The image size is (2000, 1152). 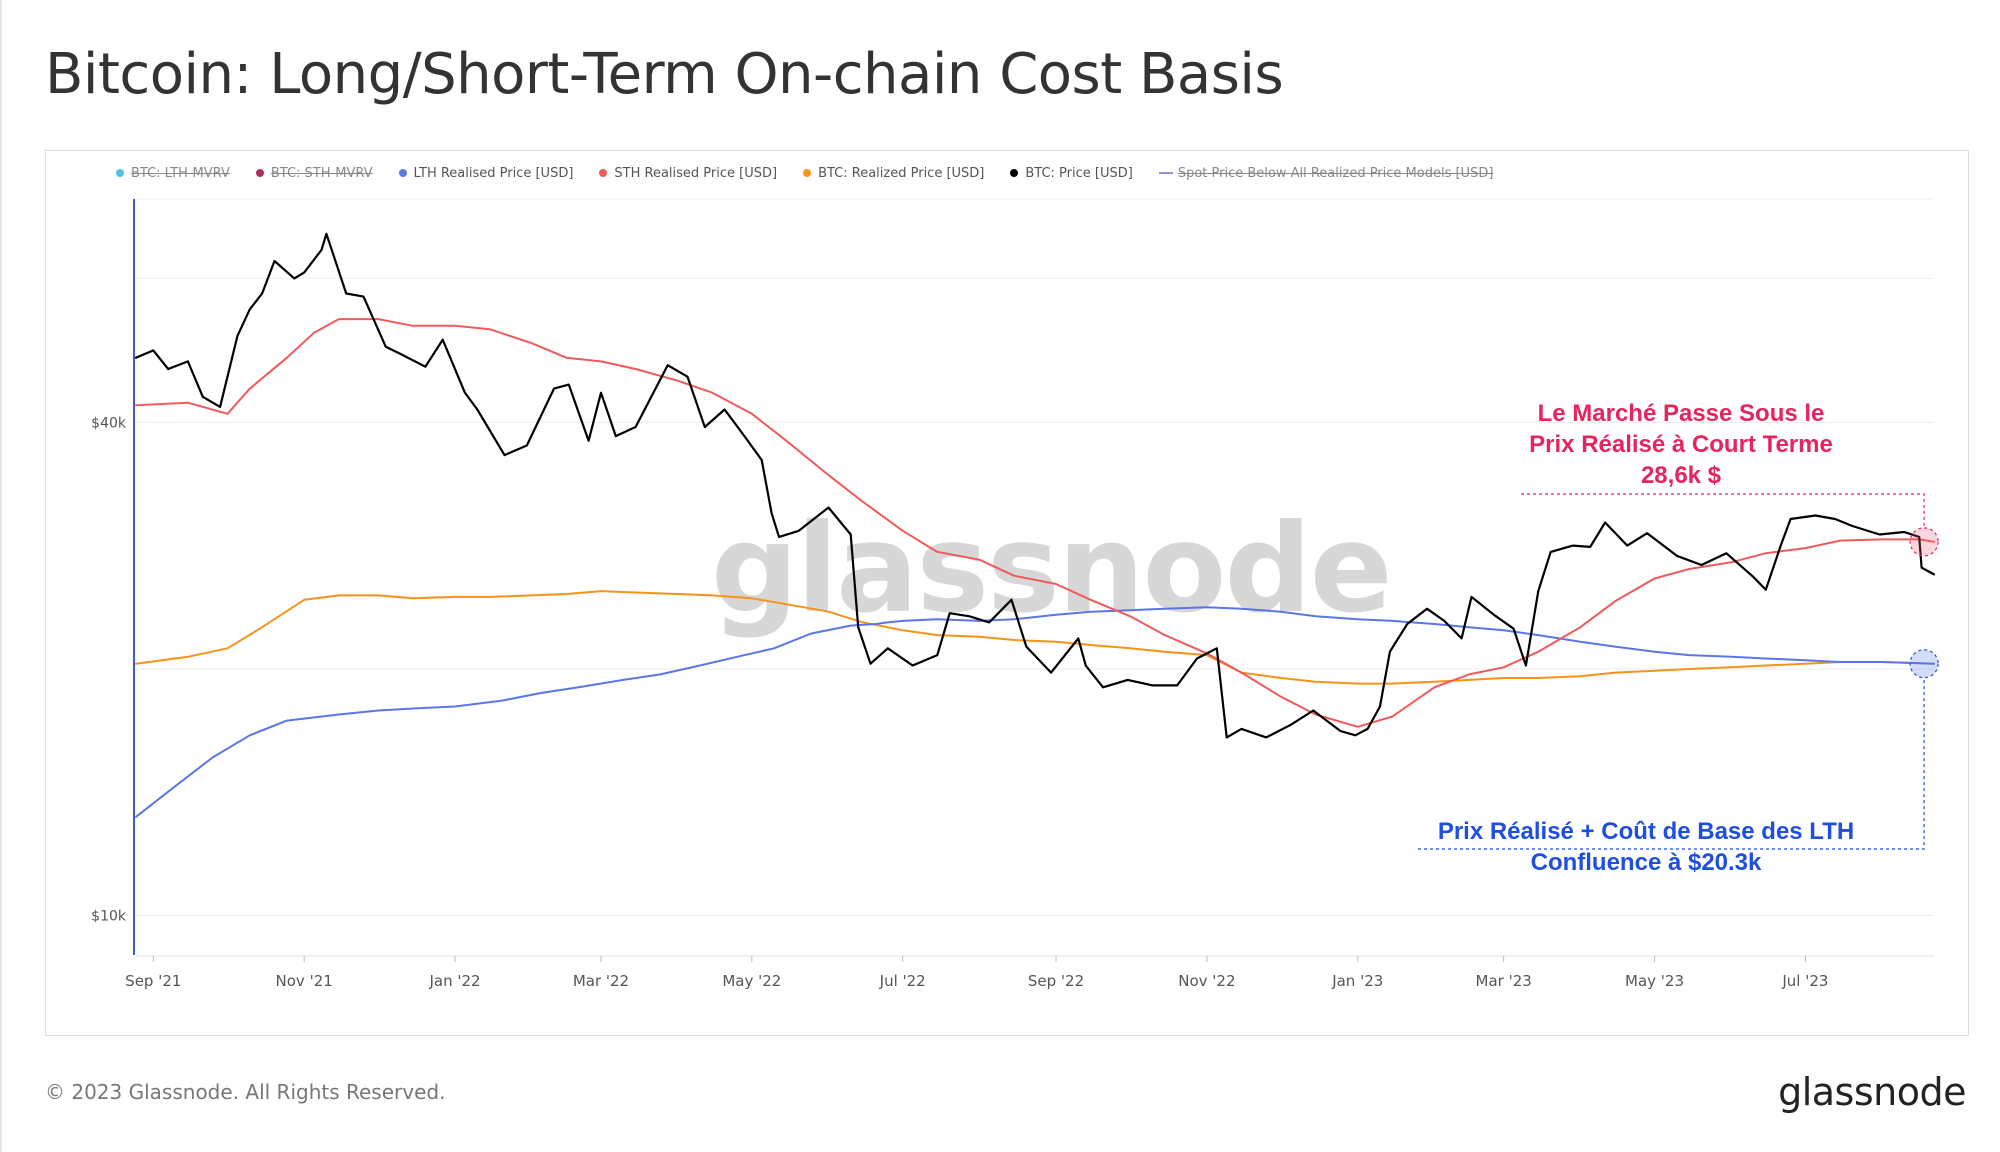 I want to click on series-line-btc-realized-price-usd, so click(x=1035, y=637).